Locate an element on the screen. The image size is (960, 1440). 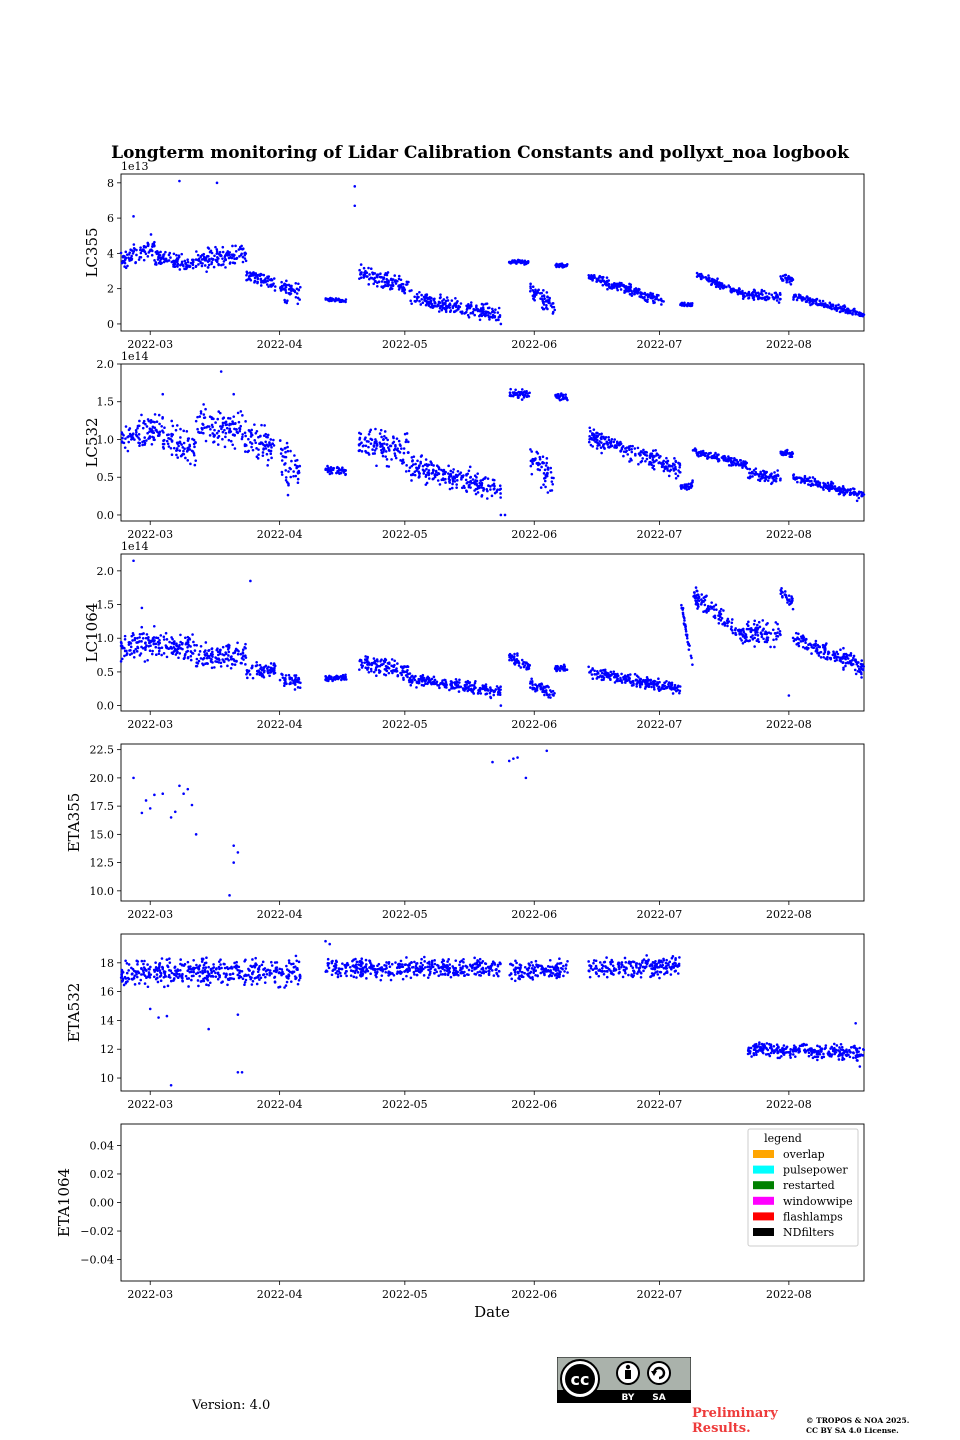
x-tick-label: 2022-07 is located at coordinates (660, 914).